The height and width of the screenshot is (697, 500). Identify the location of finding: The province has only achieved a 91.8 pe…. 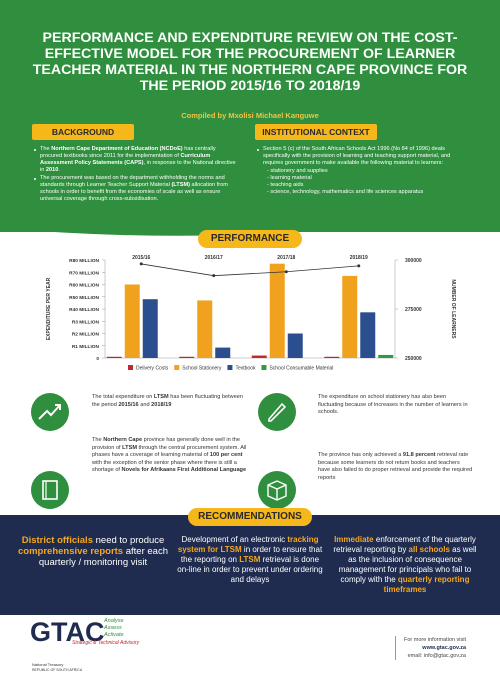
(395, 467).